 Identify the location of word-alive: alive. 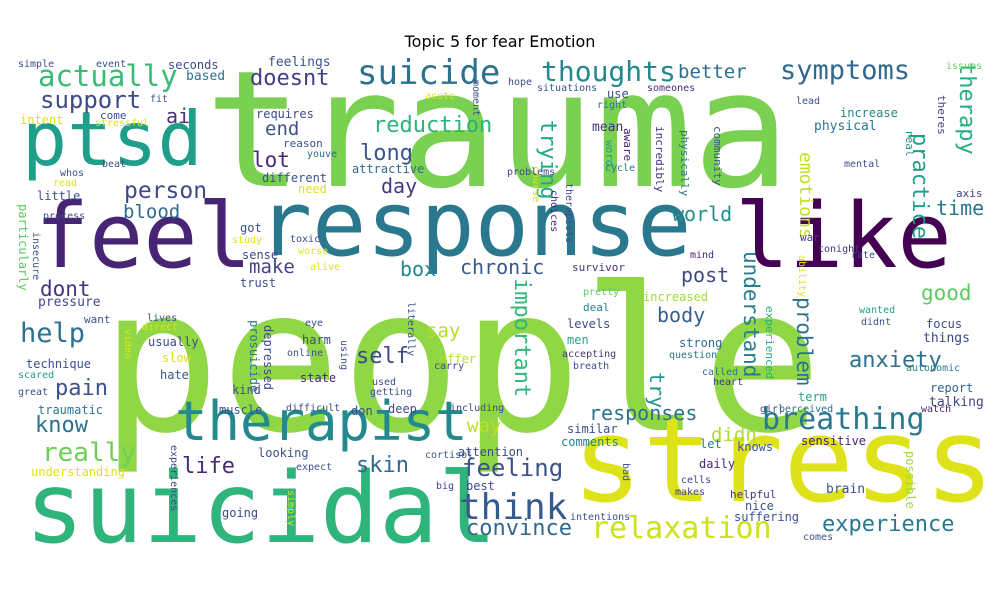
(325, 267).